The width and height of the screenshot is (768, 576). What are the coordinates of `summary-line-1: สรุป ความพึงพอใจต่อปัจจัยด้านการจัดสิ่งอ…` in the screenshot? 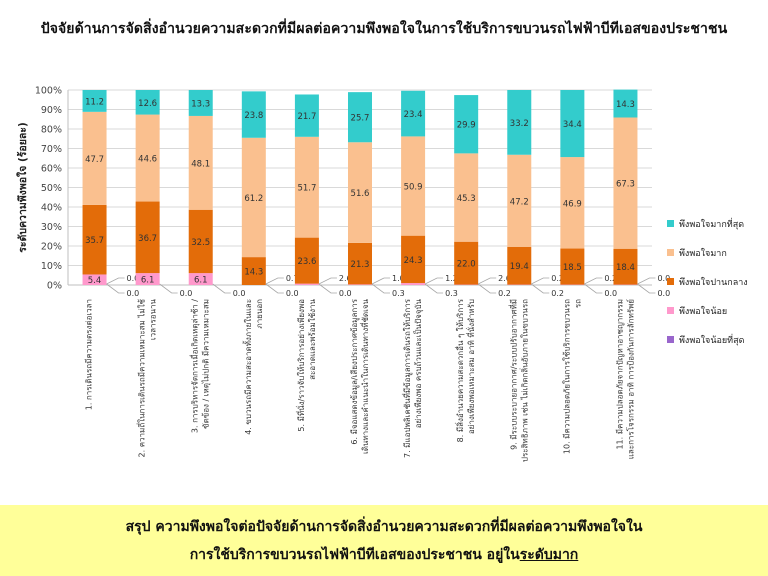 It's located at (384, 526).